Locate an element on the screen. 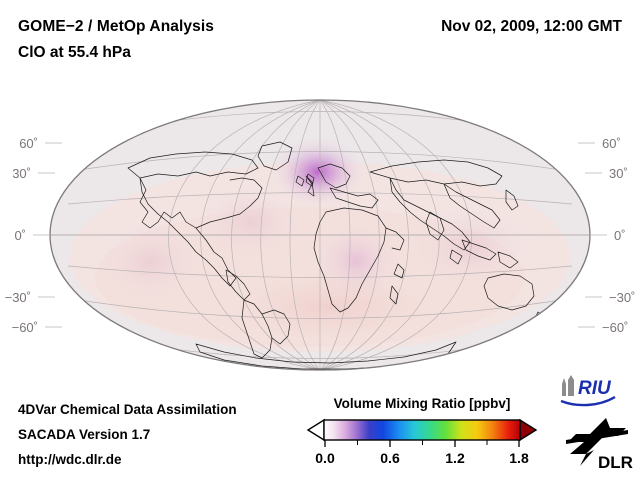 The width and height of the screenshot is (640, 480). colorbar-under-arrow is located at coordinates (315, 430).